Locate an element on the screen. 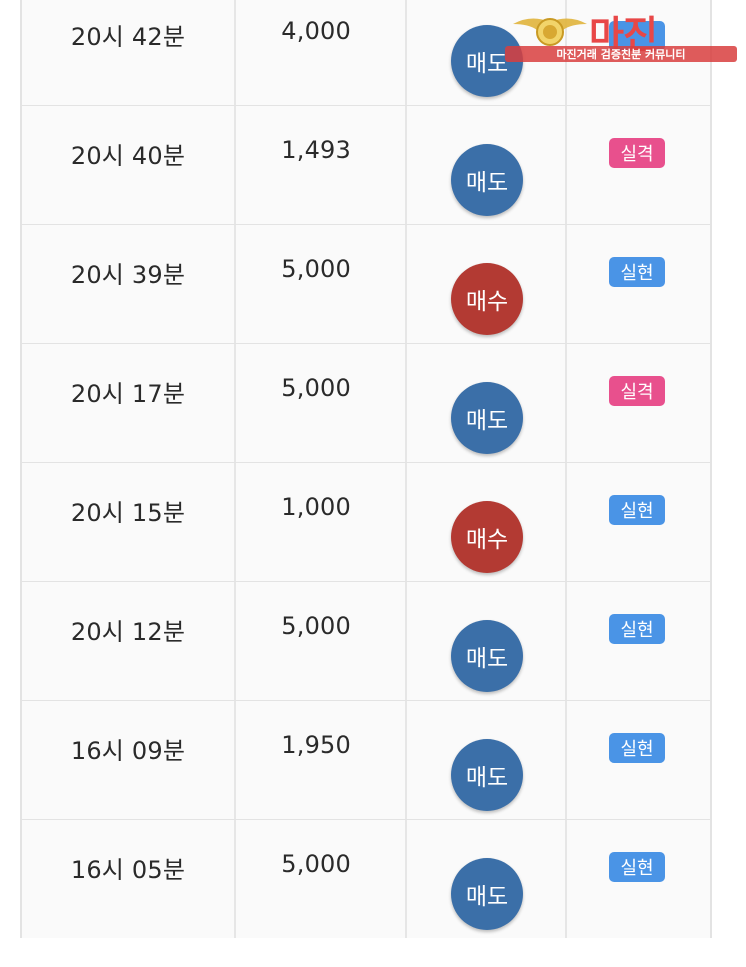  time-cell: 16시 09분 is located at coordinates (129, 760).